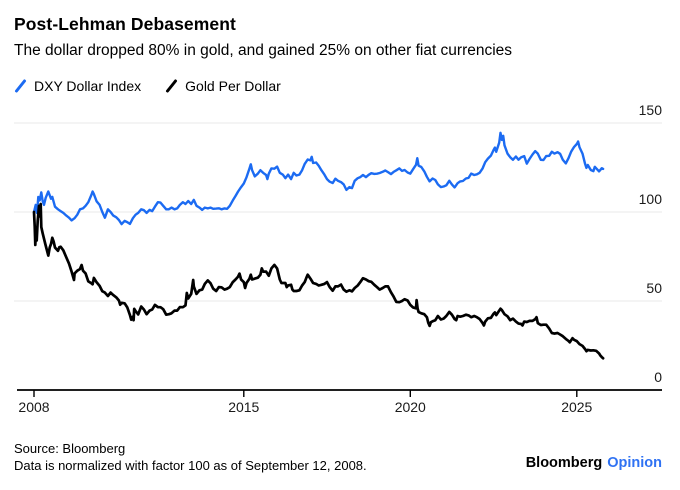  Describe the element at coordinates (70, 448) in the screenshot. I see `source-note: Source: Bloomberg` at that location.